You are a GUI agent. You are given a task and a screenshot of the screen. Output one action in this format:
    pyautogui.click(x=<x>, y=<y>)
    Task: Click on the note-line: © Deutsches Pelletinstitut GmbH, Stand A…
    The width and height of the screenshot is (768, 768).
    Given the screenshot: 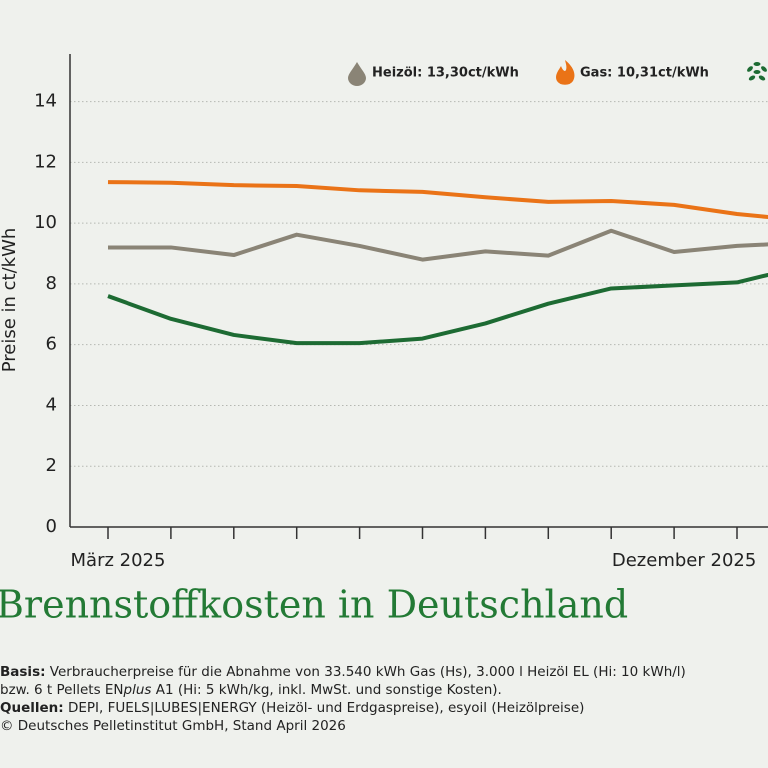 What is the action you would take?
    pyautogui.click(x=384, y=726)
    